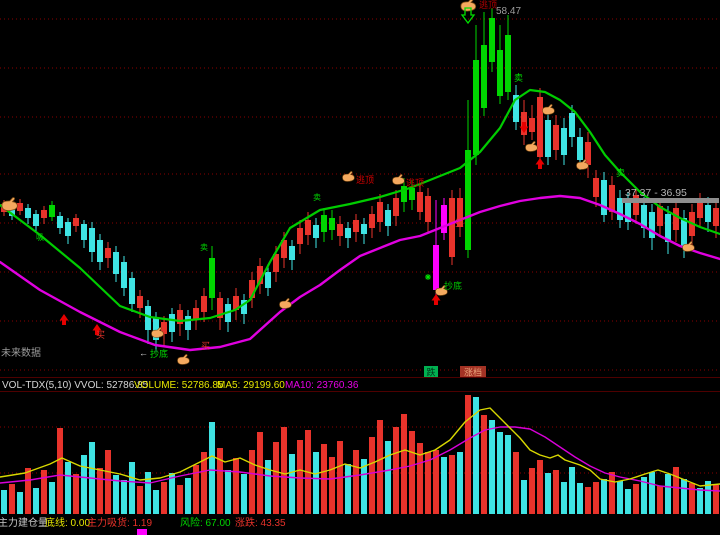  What do you see at coordinates (524, 127) in the screenshot?
I see `down-arrow-icon` at bounding box center [524, 127].